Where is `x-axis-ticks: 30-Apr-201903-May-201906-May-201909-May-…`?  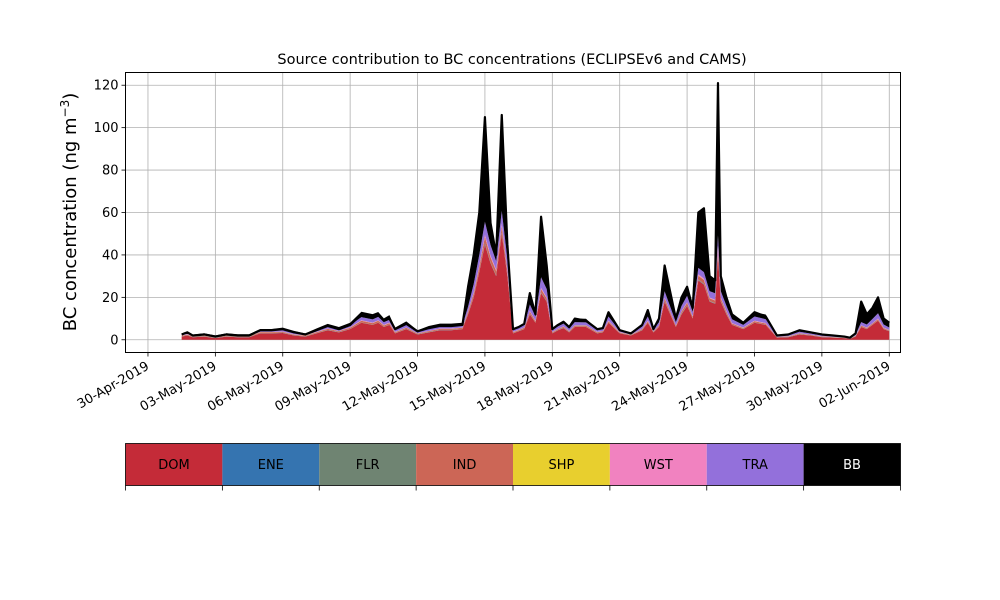
x-axis-ticks: 30-Apr-201903-May-201906-May-201909-May-… is located at coordinates (484, 383).